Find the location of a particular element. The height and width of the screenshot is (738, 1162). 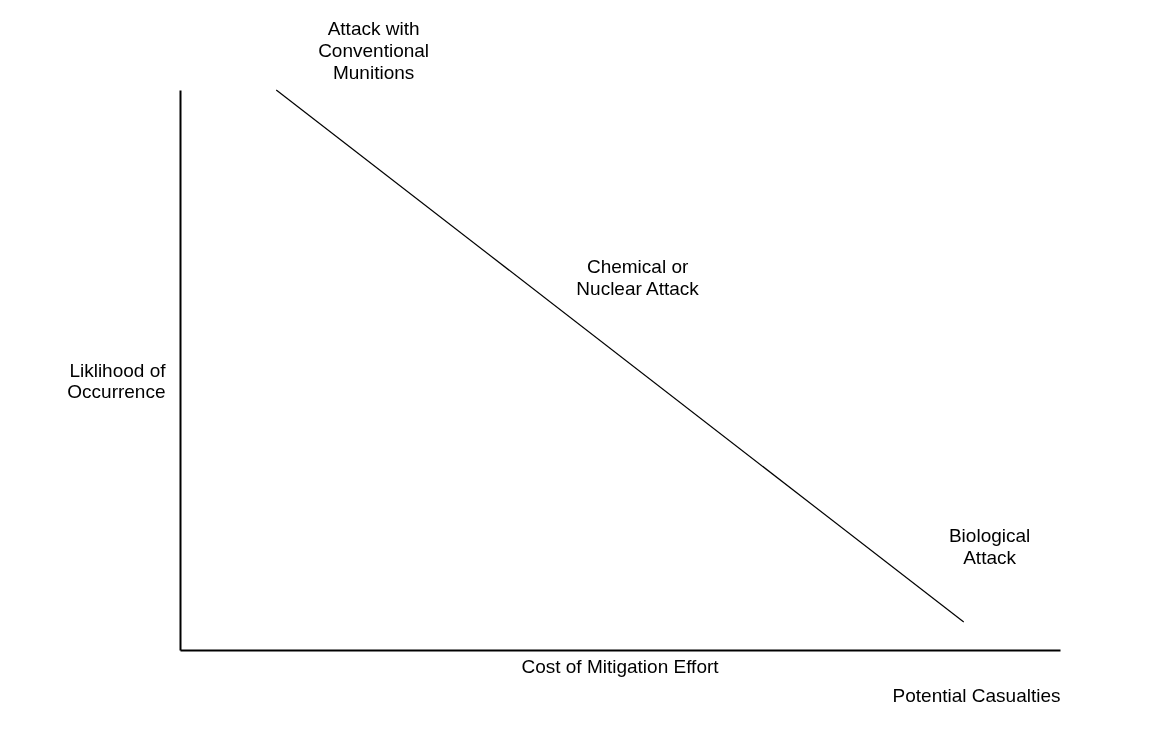

annotation: Biological Attack is located at coordinates (989, 546).